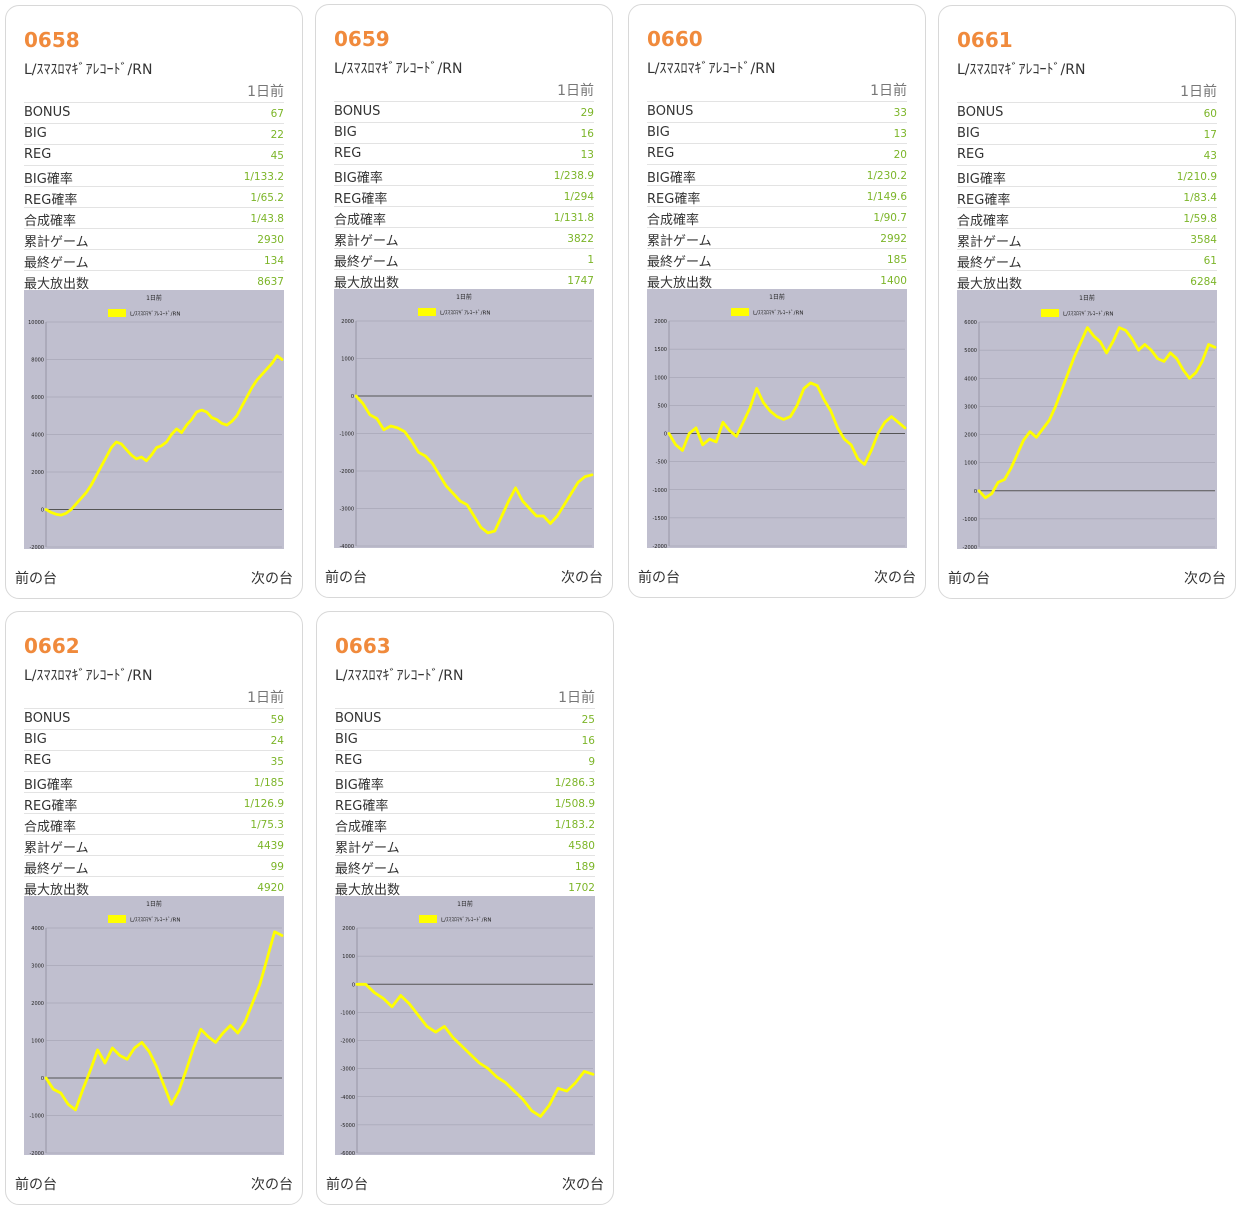  Describe the element at coordinates (36, 323) in the screenshot. I see `y-tick-label: 10000` at that location.